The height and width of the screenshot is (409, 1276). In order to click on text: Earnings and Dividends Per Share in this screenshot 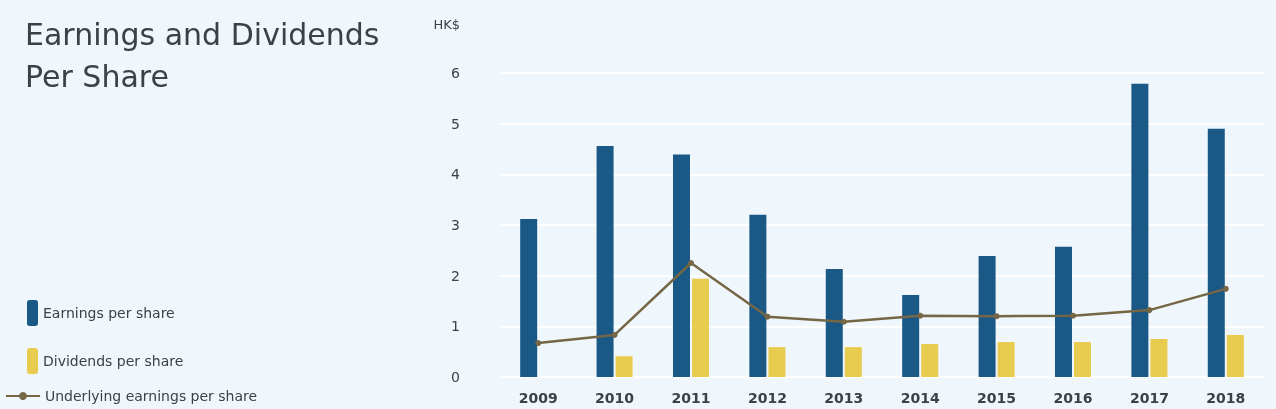, I will do `click(202, 55)`.